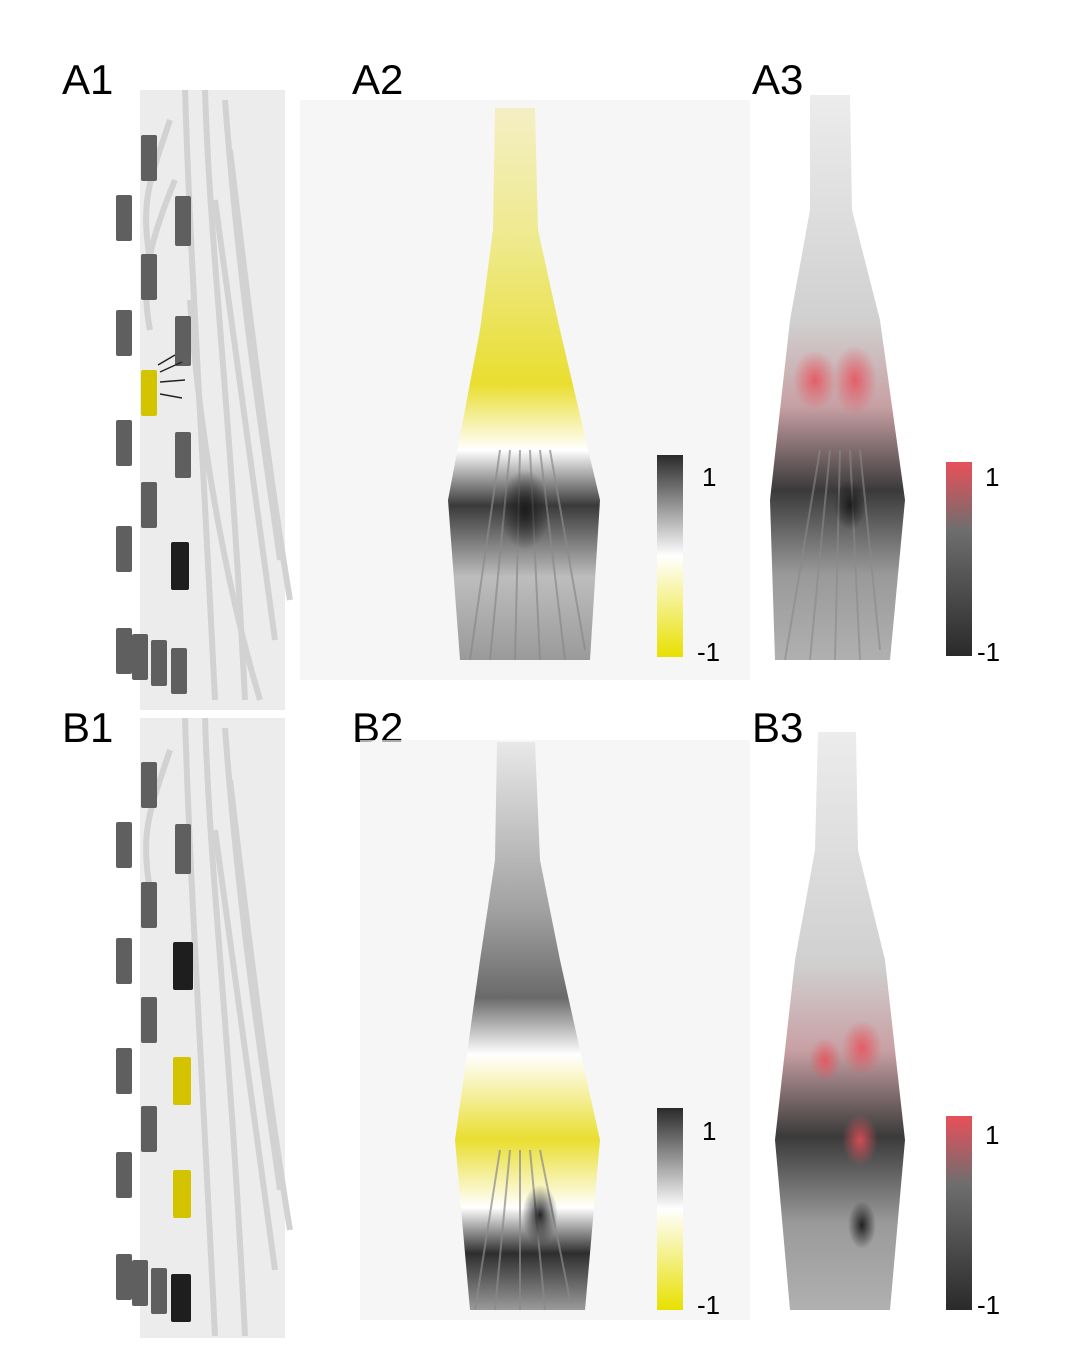 This screenshot has height=1348, width=1066. Describe the element at coordinates (171, 376) in the screenshot. I see `current-arrows` at that location.